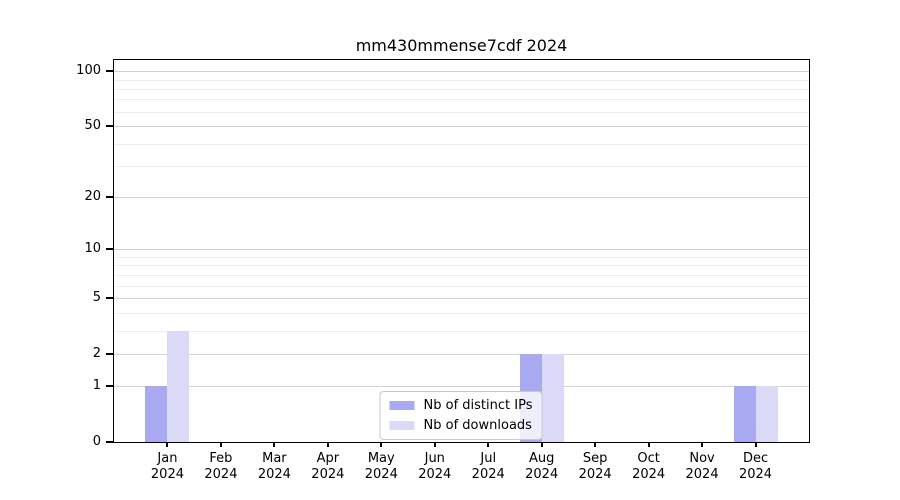  What do you see at coordinates (478, 405) in the screenshot?
I see `legend-label-distinct-ips: Nb of distinct IPs` at bounding box center [478, 405].